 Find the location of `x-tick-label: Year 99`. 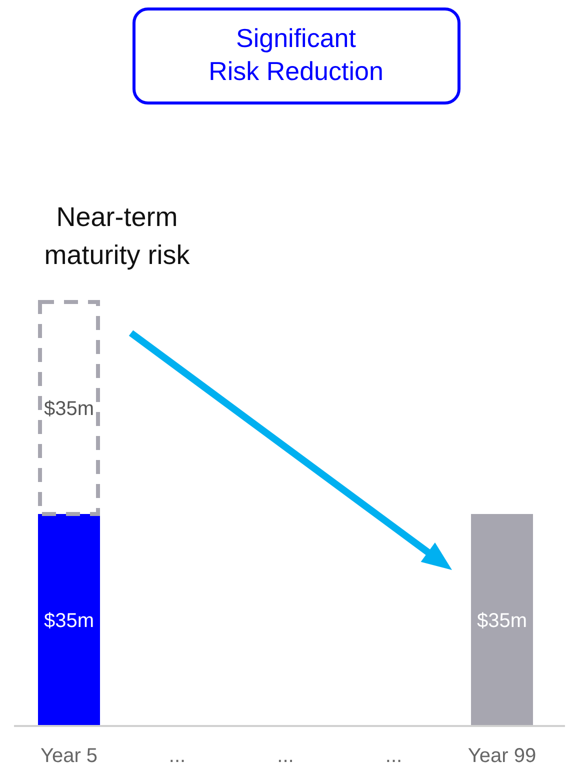

x-tick-label: Year 99 is located at coordinates (502, 756).